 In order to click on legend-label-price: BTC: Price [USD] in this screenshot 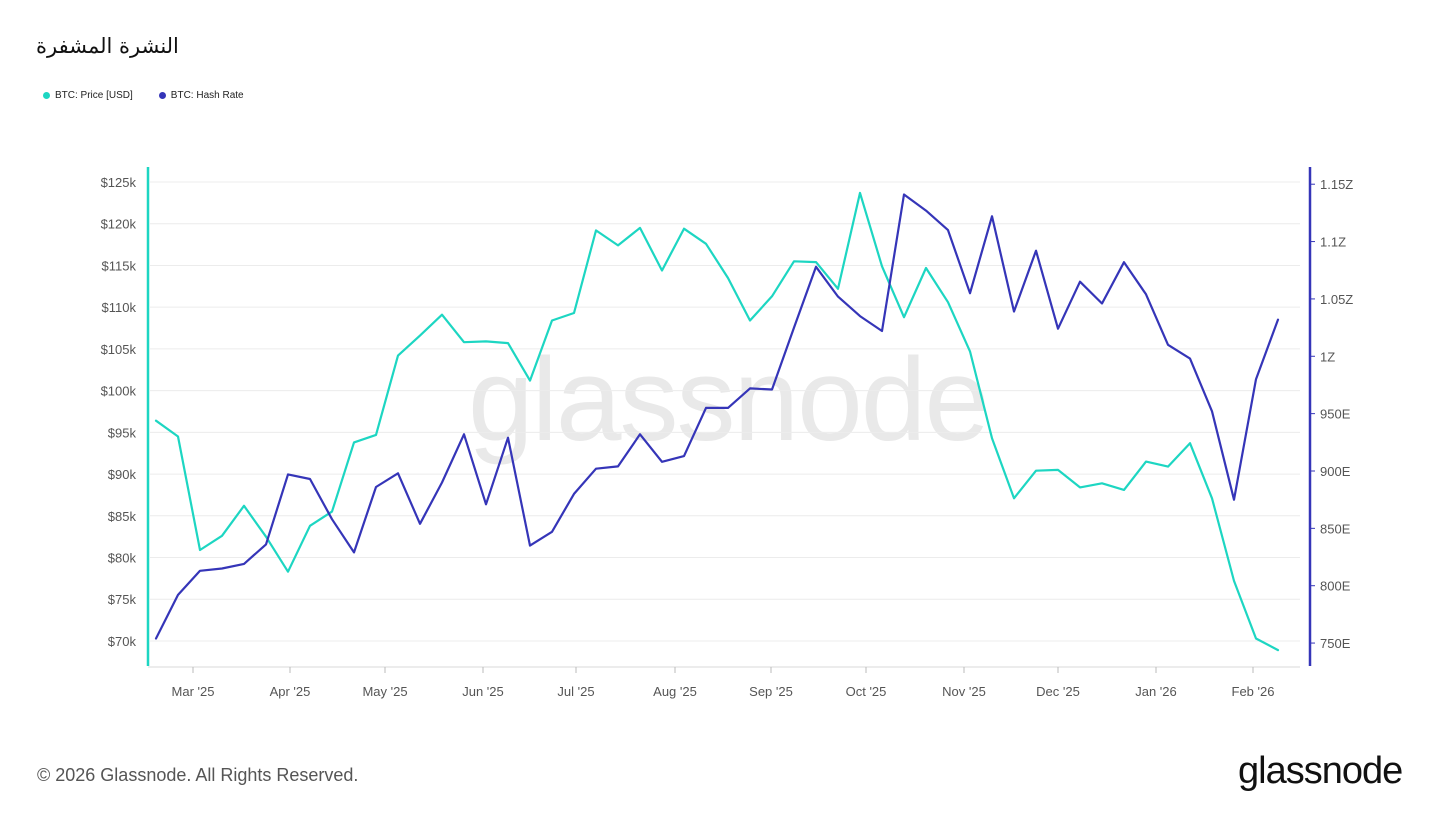, I will do `click(94, 95)`.